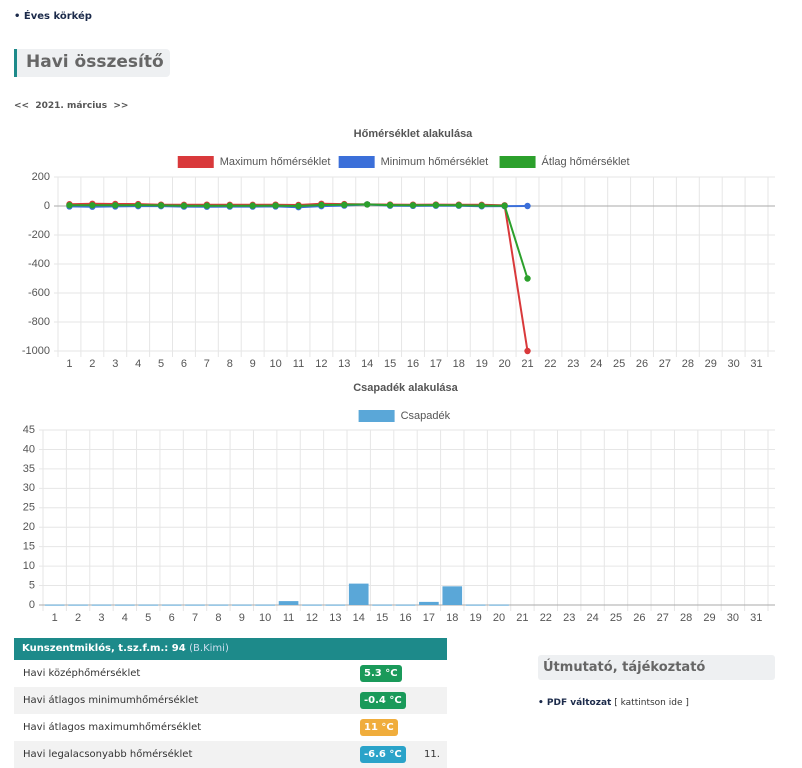  Describe the element at coordinates (344, 364) in the screenshot. I see `x-tick-label: 13` at that location.